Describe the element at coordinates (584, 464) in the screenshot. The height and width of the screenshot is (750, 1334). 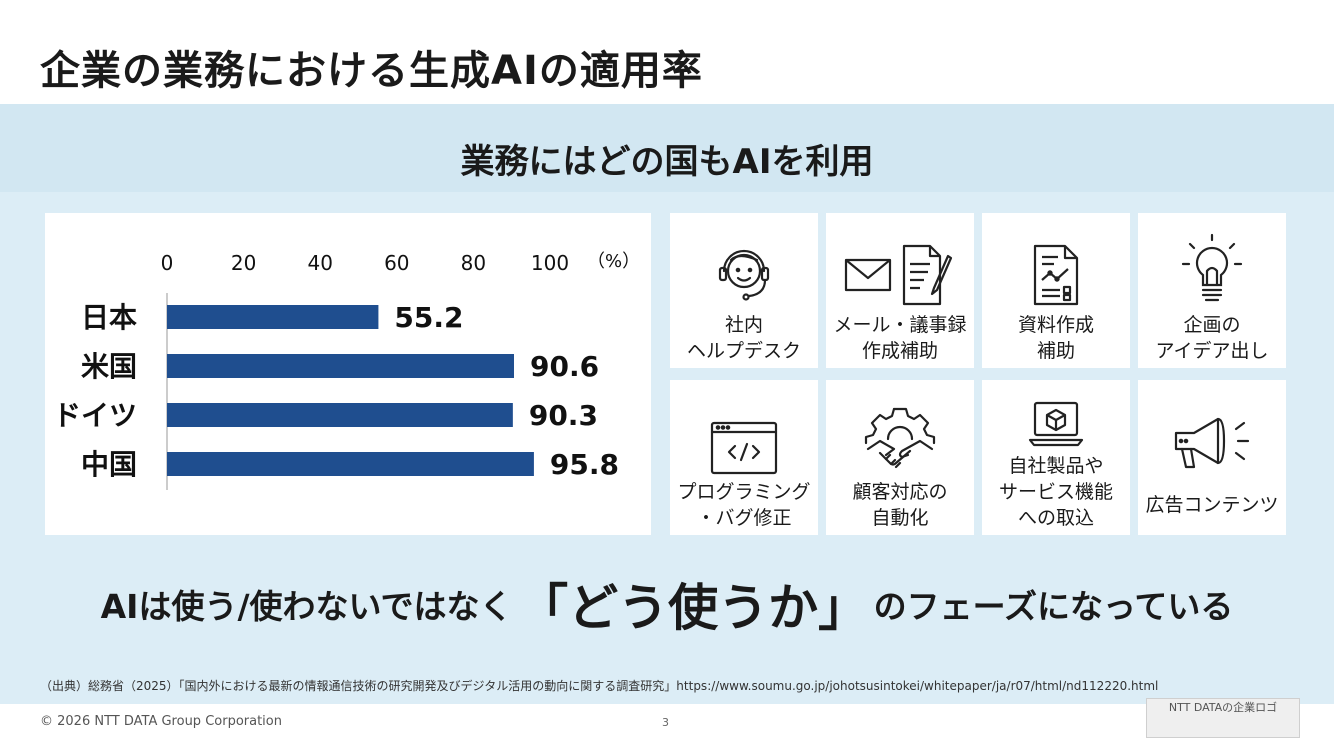
I see `data-label: 95.8` at that location.